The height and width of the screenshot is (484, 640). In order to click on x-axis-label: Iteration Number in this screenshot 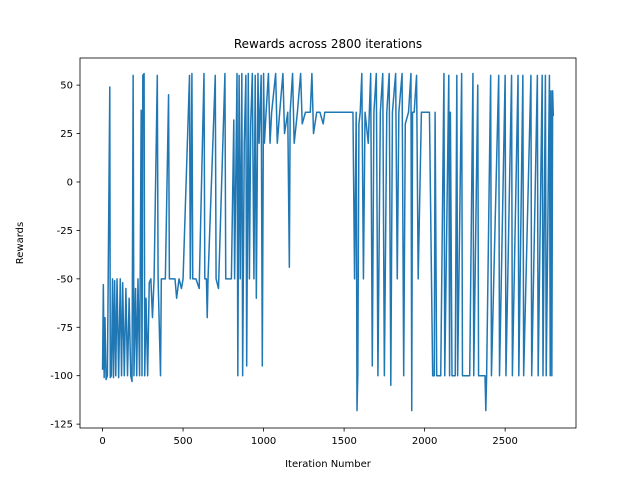, I will do `click(328, 464)`.